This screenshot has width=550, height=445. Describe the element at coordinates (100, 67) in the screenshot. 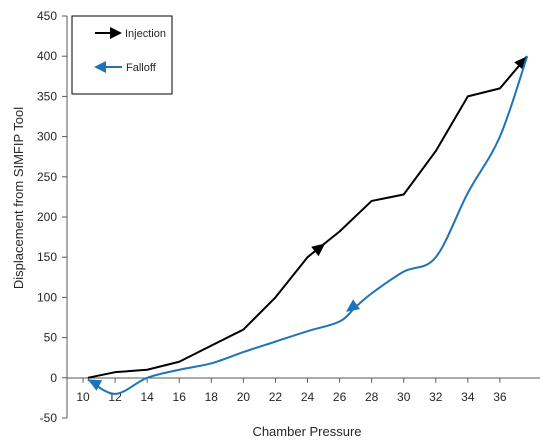

I see `legend-falloff-arrow-icon` at that location.